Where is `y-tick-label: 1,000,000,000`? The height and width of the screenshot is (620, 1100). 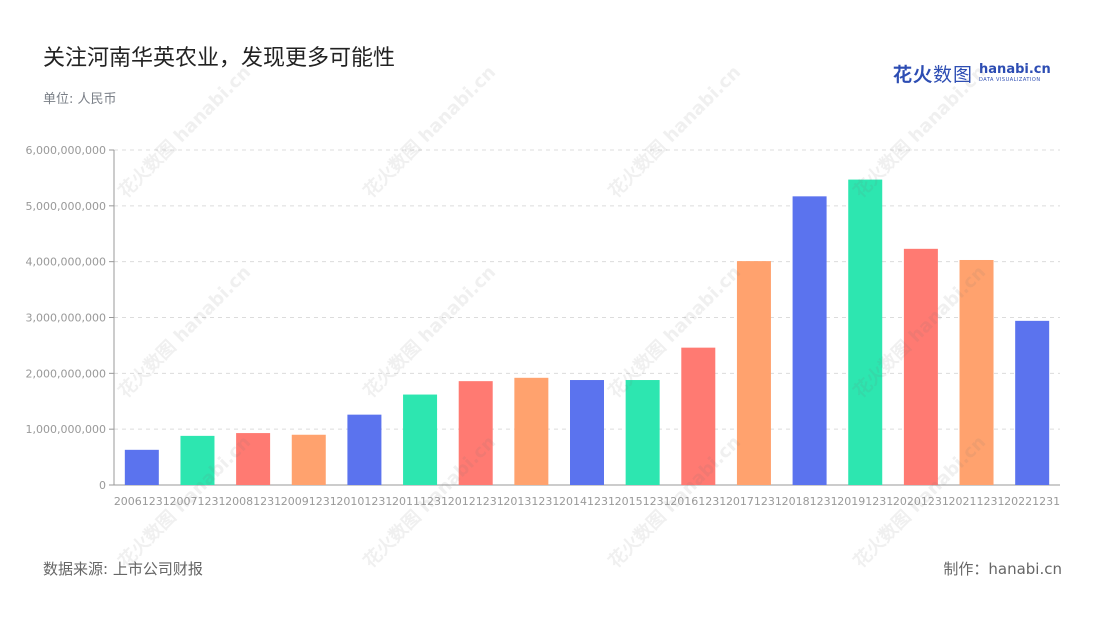
y-tick-label: 1,000,000,000 is located at coordinates (66, 429).